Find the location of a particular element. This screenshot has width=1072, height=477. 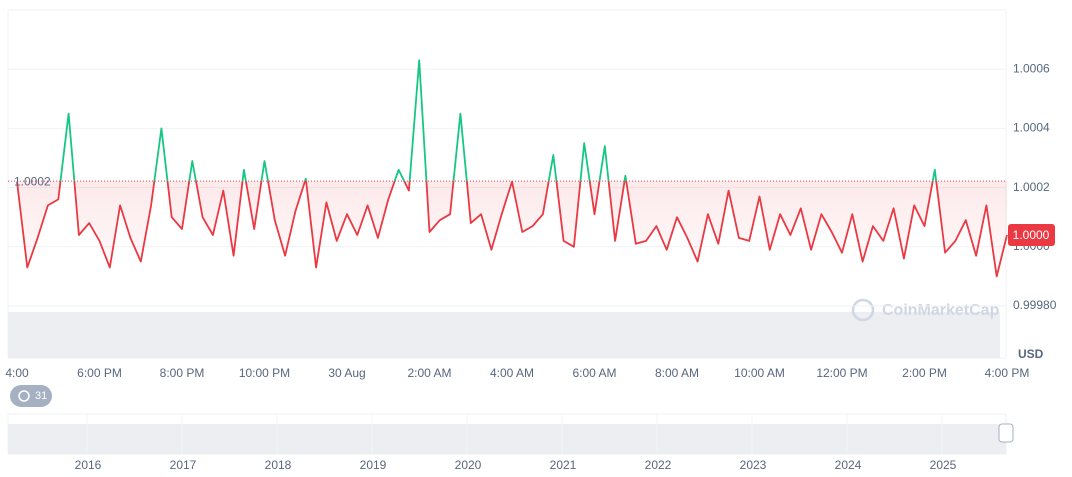

y-tick-label: 1.0002 is located at coordinates (1031, 187).